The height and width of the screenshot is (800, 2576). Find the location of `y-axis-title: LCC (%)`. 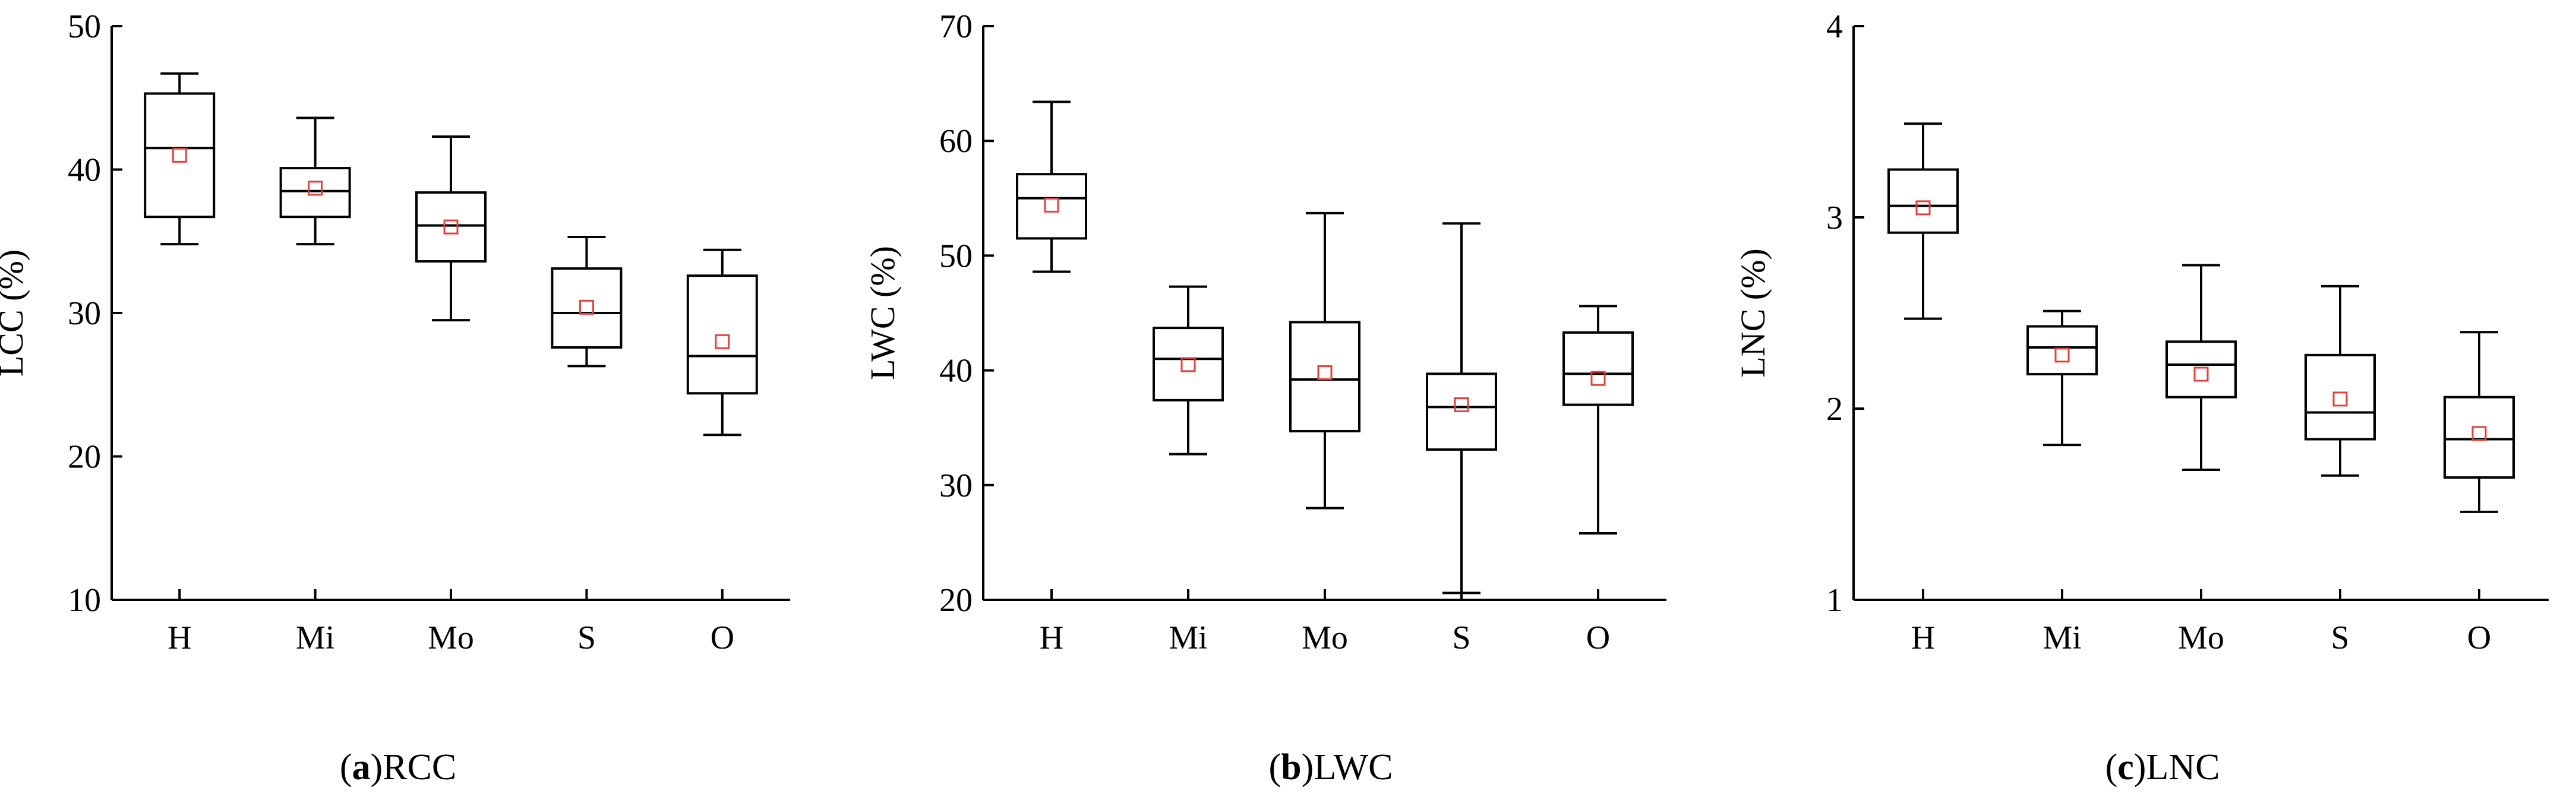

y-axis-title: LCC (%) is located at coordinates (15, 313).